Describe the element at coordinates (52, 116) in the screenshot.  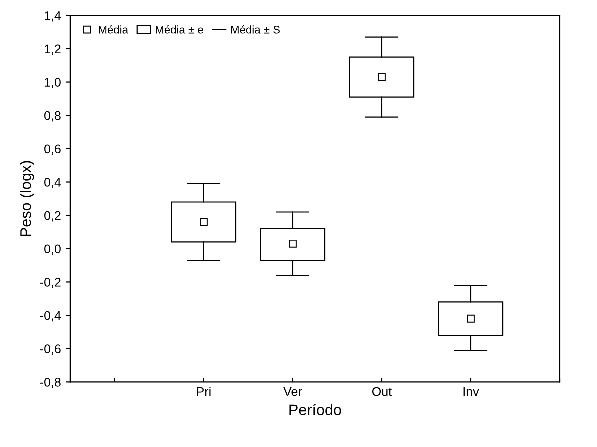
I see `y-tick-label: 0,8` at that location.